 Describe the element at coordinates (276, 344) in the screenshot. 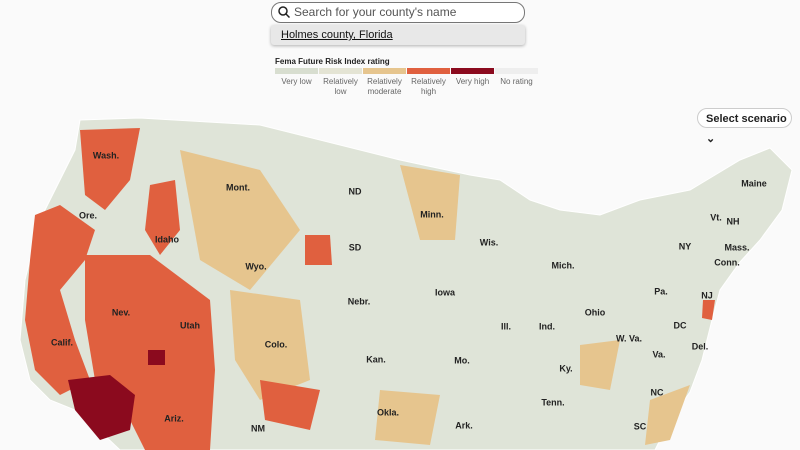

I see `state-label: Colo.` at that location.